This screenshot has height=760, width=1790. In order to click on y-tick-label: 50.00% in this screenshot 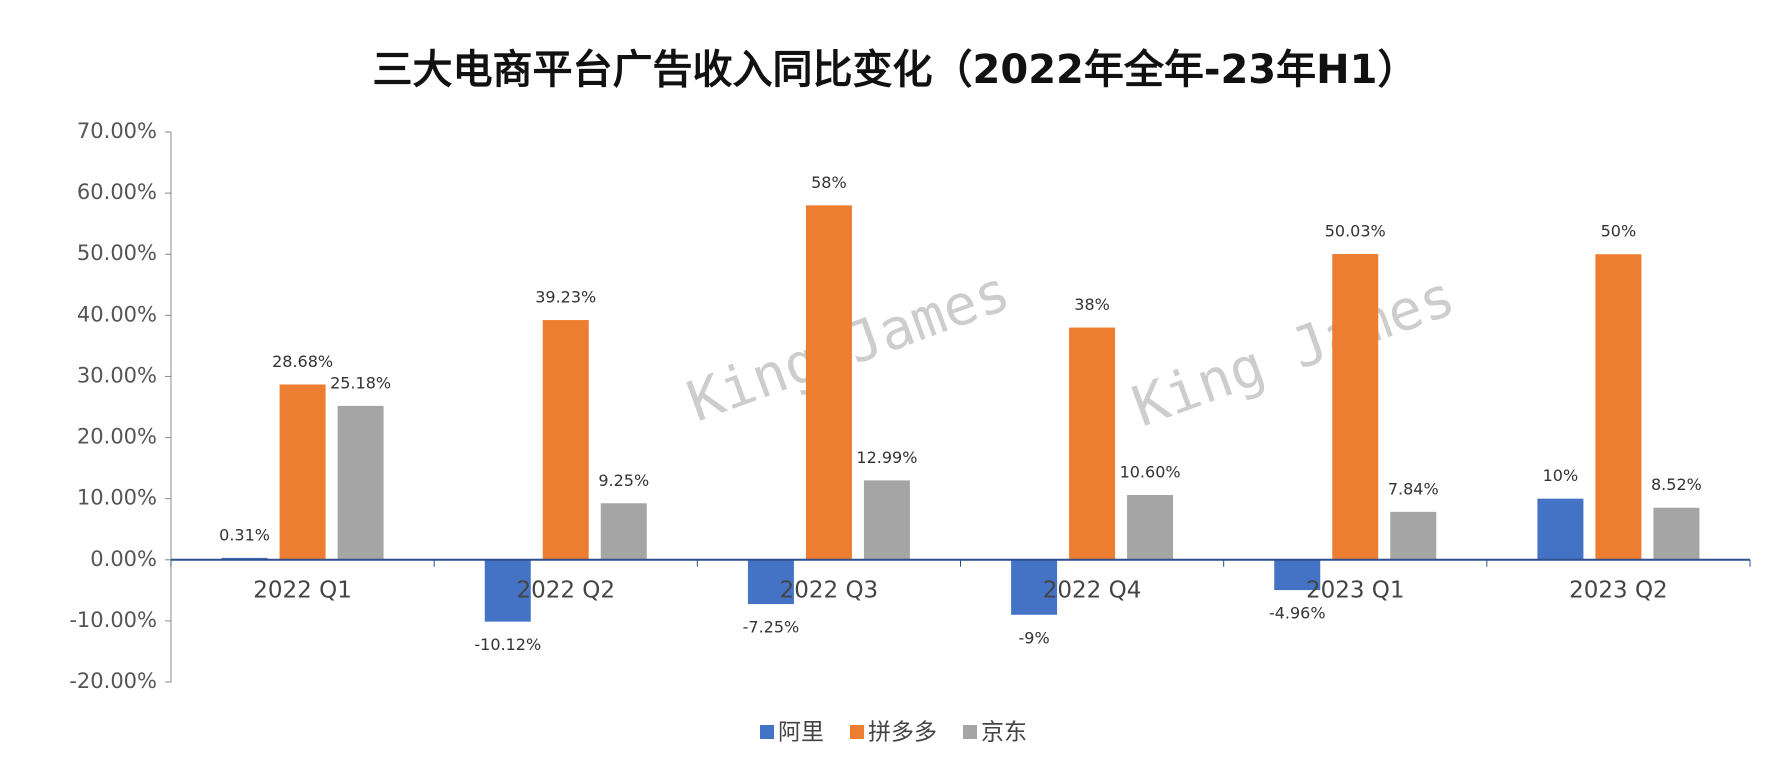, I will do `click(117, 253)`.